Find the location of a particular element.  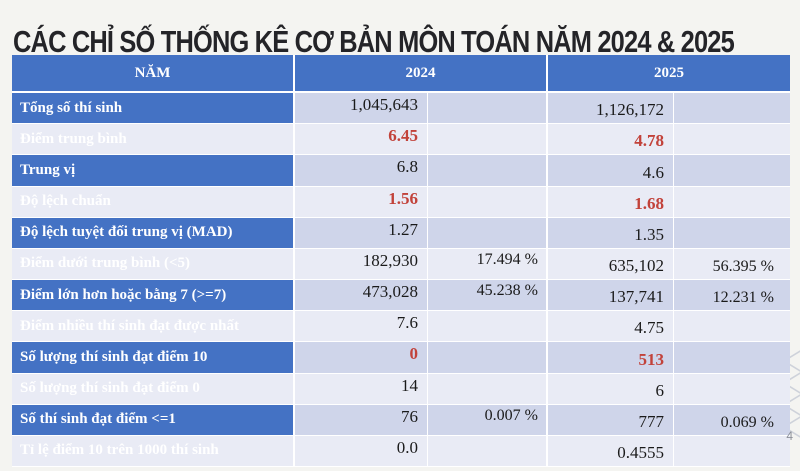

row-label-cell: Điểm nhiều thí sinh đạt được nhất is located at coordinates (153, 327).